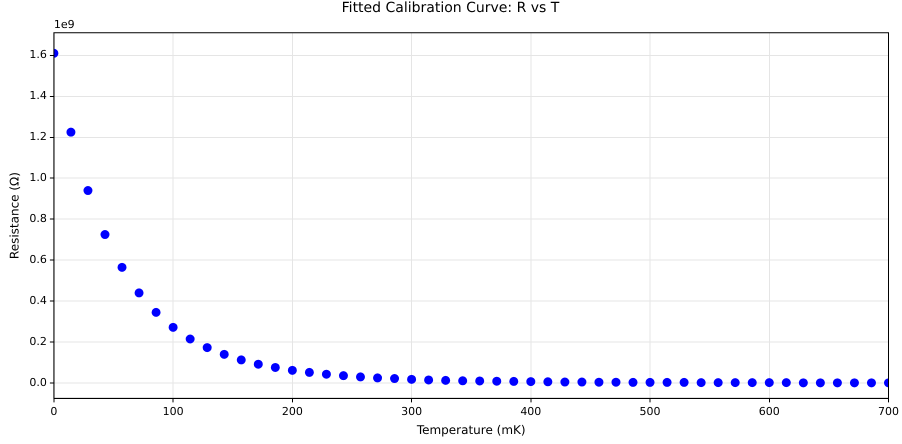 The width and height of the screenshot is (902, 444). What do you see at coordinates (471, 429) in the screenshot?
I see `x-axis-title: Temperature (mK)` at bounding box center [471, 429].